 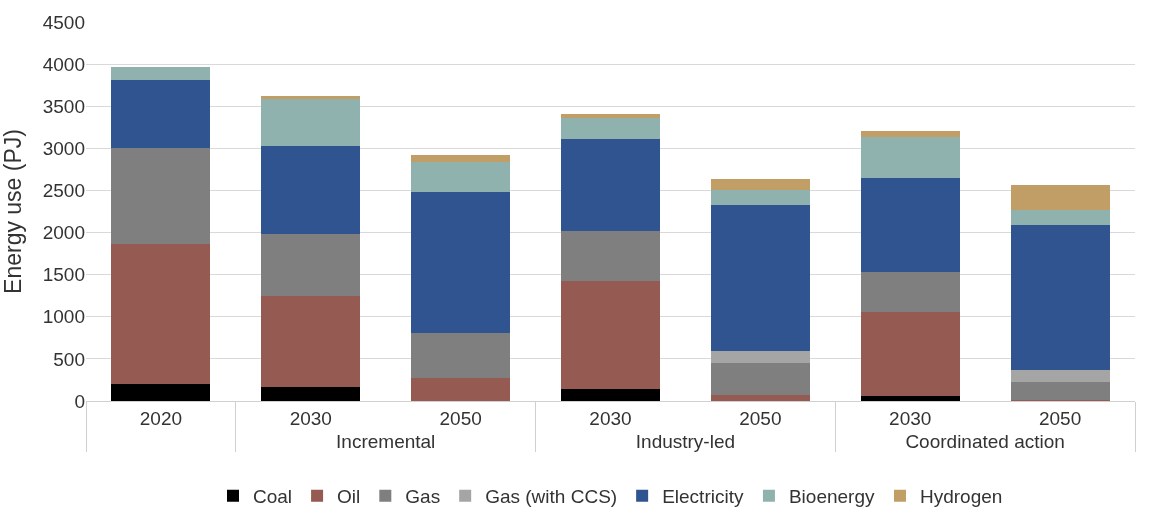 What do you see at coordinates (13, 211) in the screenshot?
I see `y-axis-title: Energy use (PJ)` at bounding box center [13, 211].